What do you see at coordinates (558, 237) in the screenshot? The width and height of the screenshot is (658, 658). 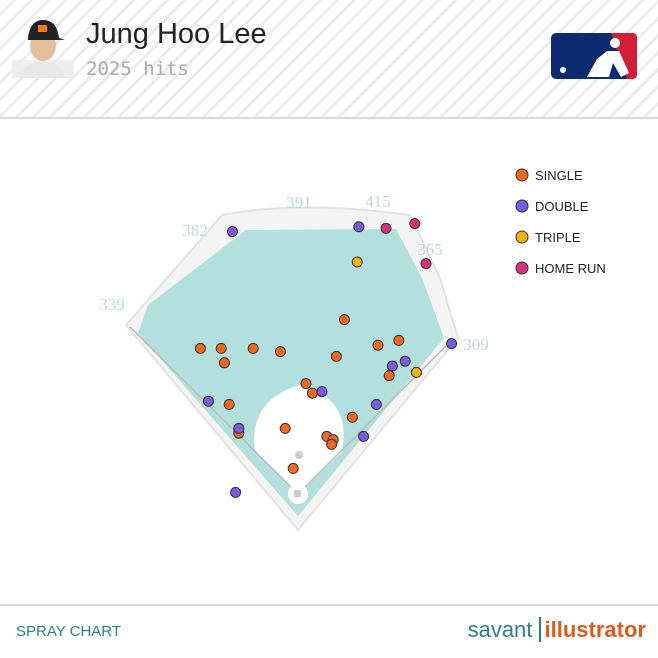 I see `legend-label: TRIPLE` at bounding box center [558, 237].